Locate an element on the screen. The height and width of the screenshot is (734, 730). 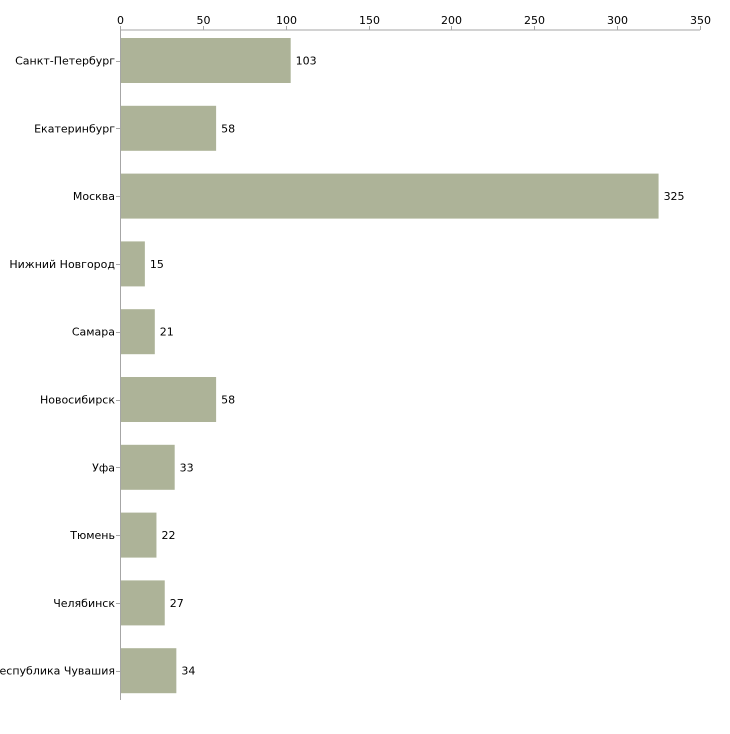
category-label: Москва is located at coordinates (94, 196).